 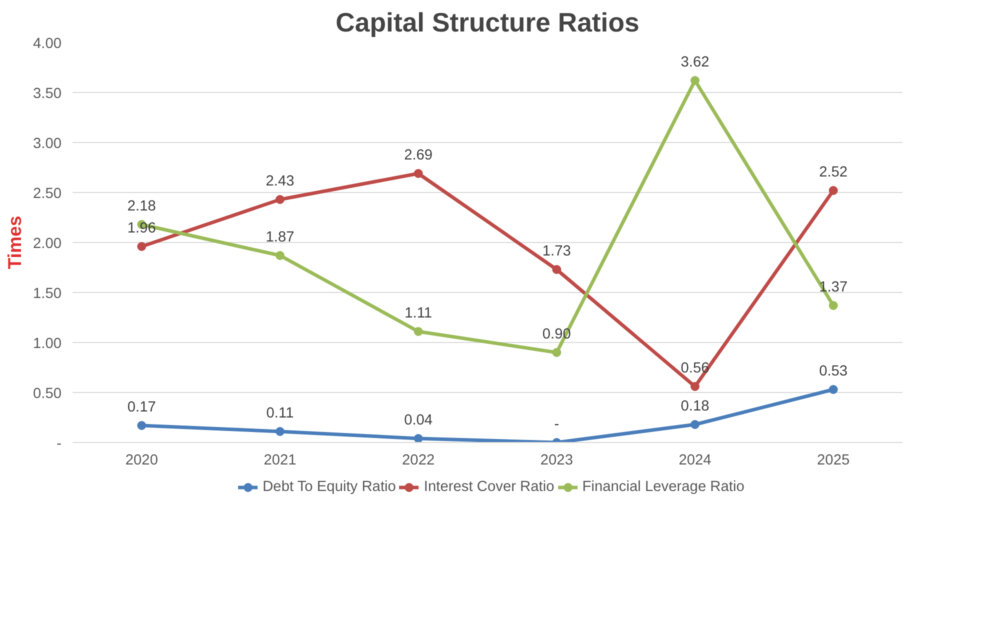 What do you see at coordinates (47, 344) in the screenshot?
I see `y-tick-label: 1.00` at bounding box center [47, 344].